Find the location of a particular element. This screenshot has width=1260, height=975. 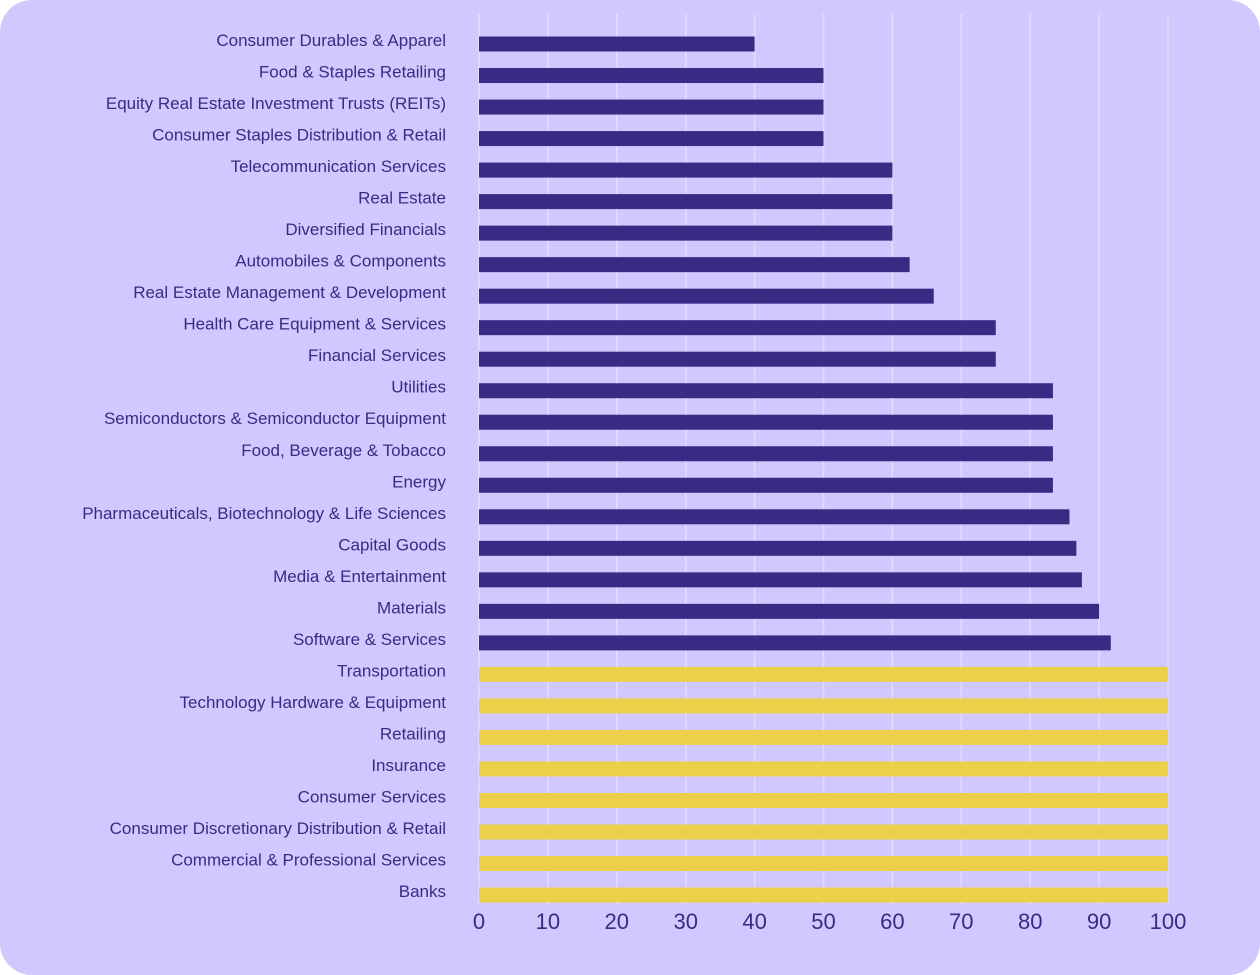

category-label: Semiconductors & Semiconductor Equipment is located at coordinates (275, 418).